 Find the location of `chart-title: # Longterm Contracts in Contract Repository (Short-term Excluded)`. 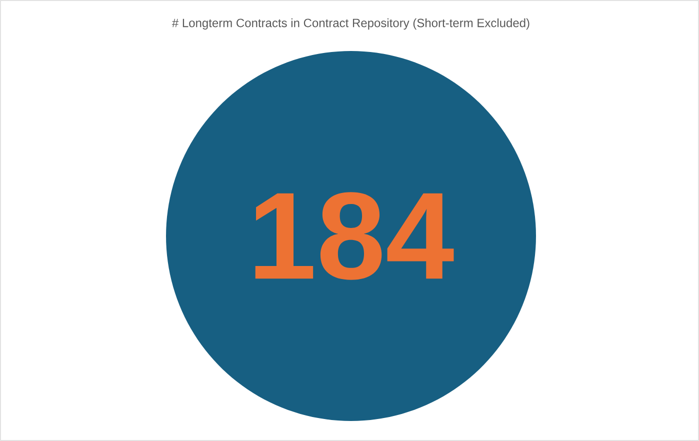

chart-title: # Longterm Contracts in Contract Repository (Short-term Excluded) is located at coordinates (351, 24).